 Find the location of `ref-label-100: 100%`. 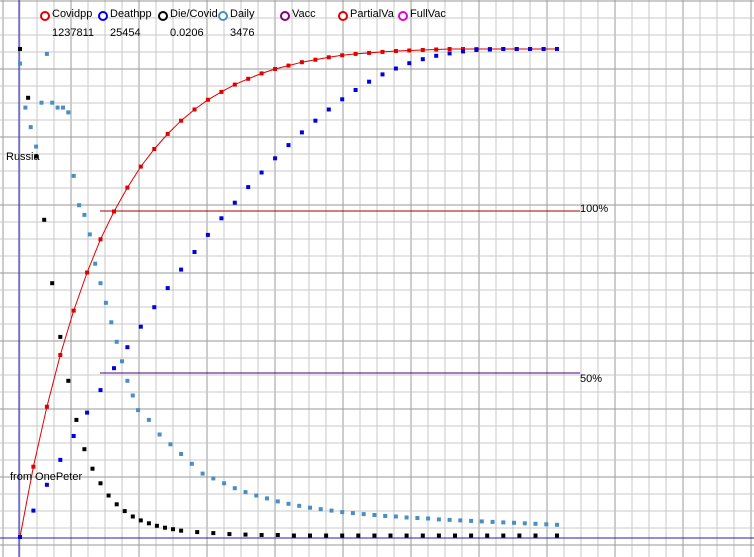

ref-label-100: 100% is located at coordinates (594, 209).